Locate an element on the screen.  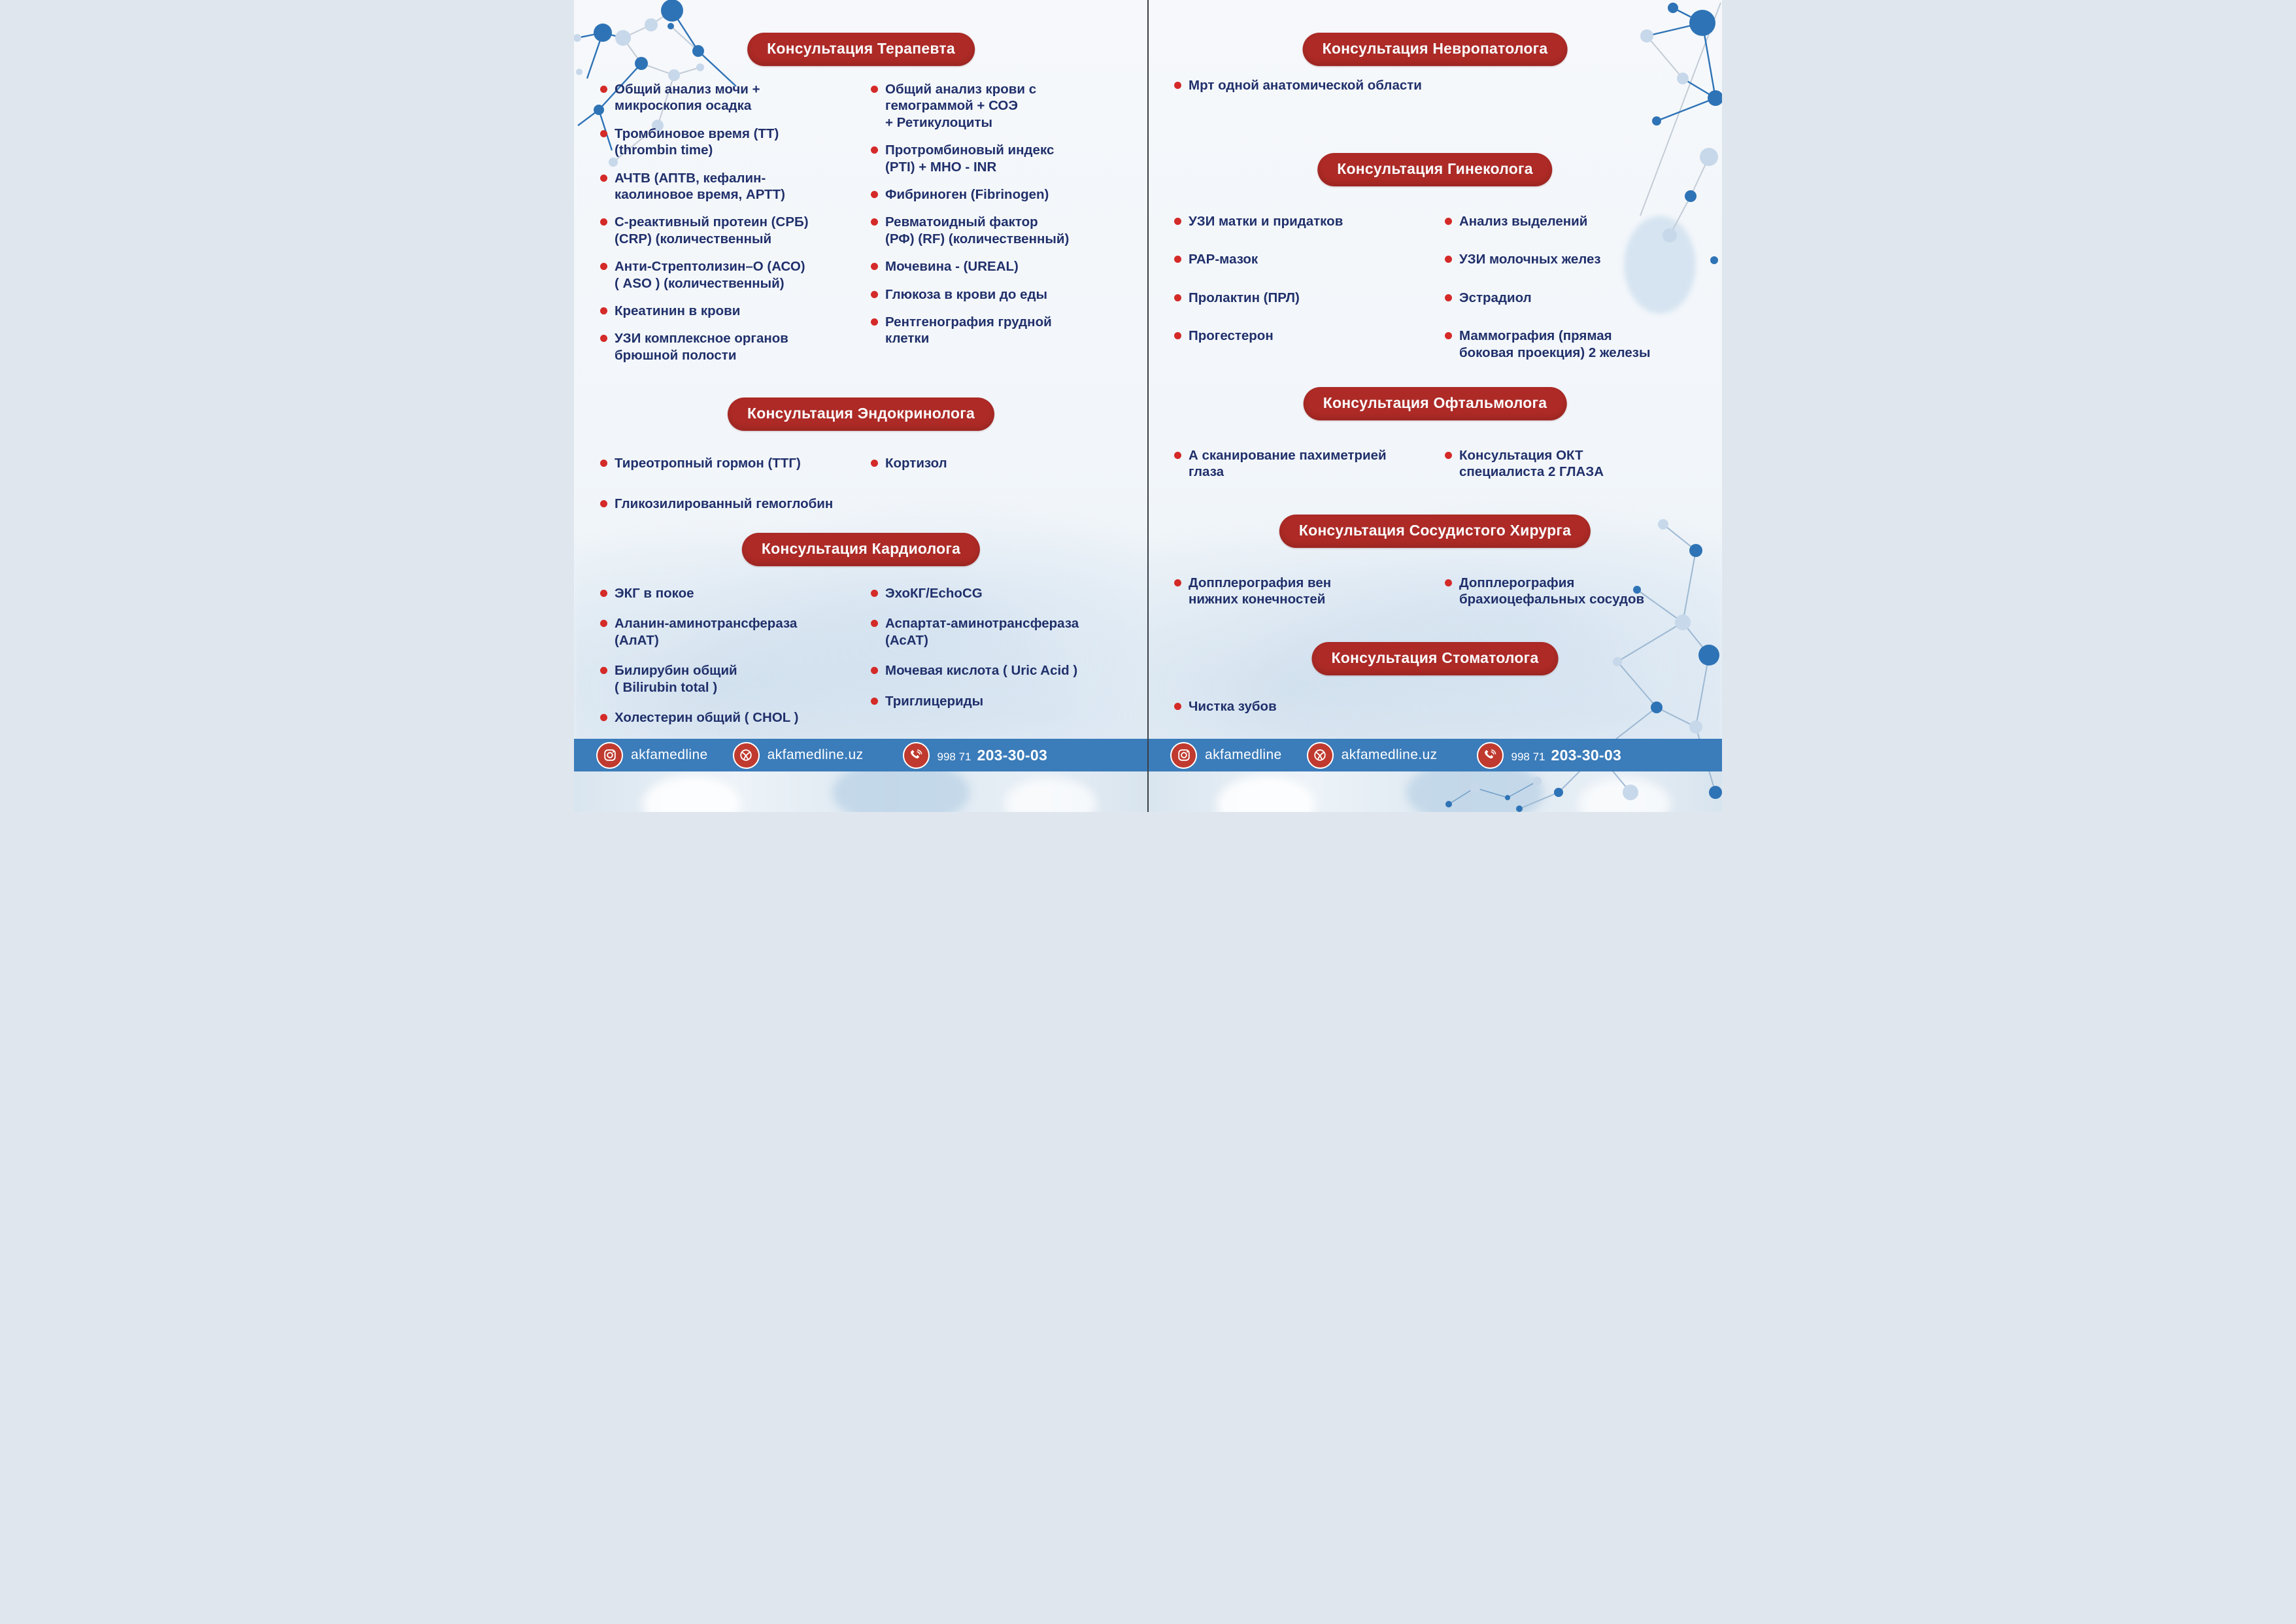
section-header-vascular-surgeon: Консультация Сосудистого Хирурга is located at coordinates (1435, 531).